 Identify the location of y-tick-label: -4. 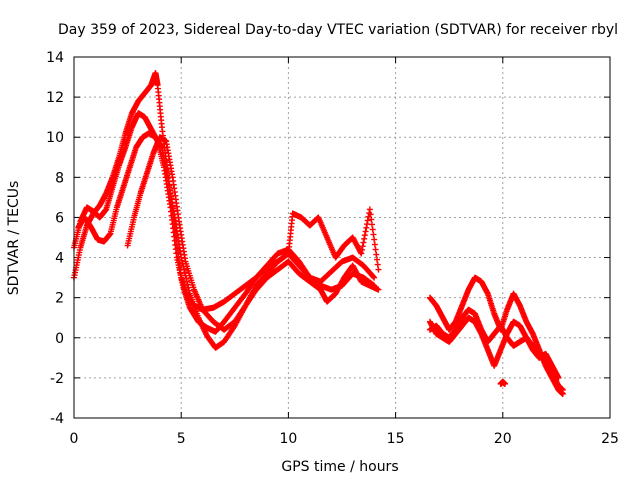
(57, 419).